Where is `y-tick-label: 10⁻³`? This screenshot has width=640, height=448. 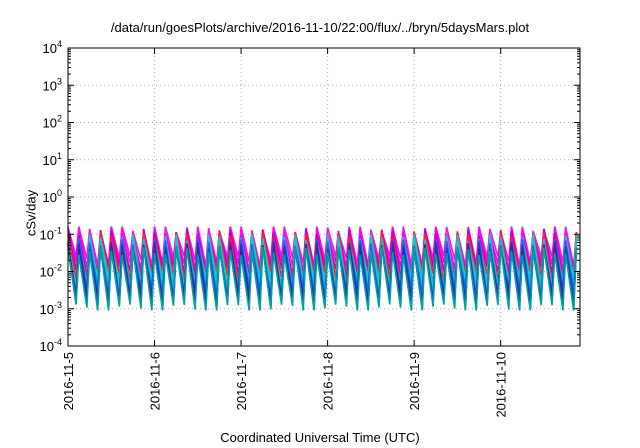
y-tick-label: 10⁻³ is located at coordinates (51, 308).